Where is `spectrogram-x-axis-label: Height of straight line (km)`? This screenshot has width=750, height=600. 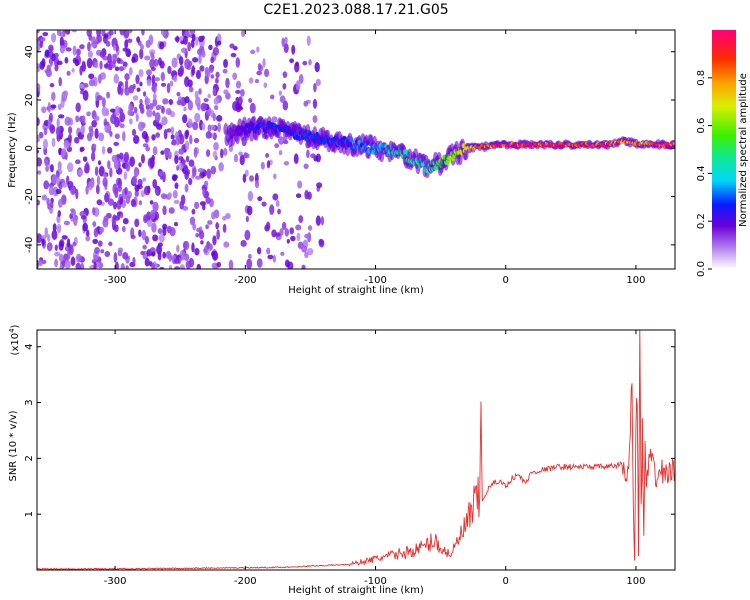
spectrogram-x-axis-label: Height of straight line (km) is located at coordinates (356, 290).